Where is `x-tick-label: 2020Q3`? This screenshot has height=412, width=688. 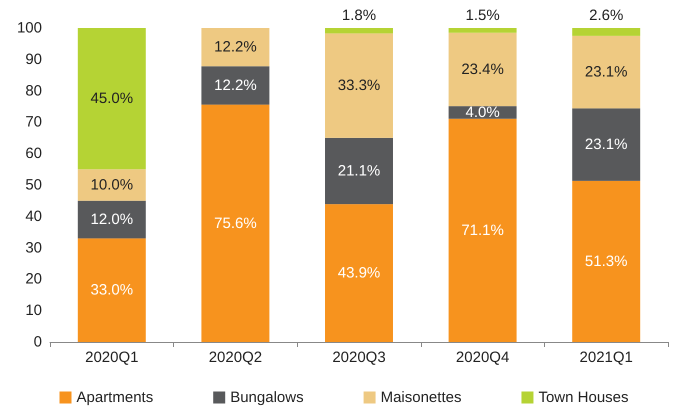 x-tick-label: 2020Q3 is located at coordinates (359, 357).